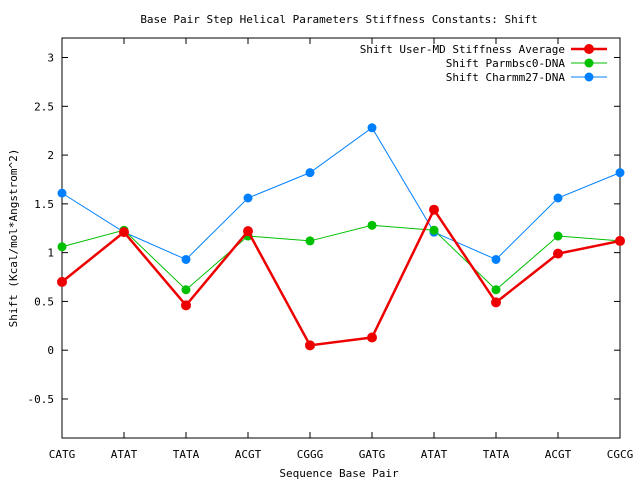  Describe the element at coordinates (310, 454) in the screenshot. I see `x-tick-label: CGGG` at that location.